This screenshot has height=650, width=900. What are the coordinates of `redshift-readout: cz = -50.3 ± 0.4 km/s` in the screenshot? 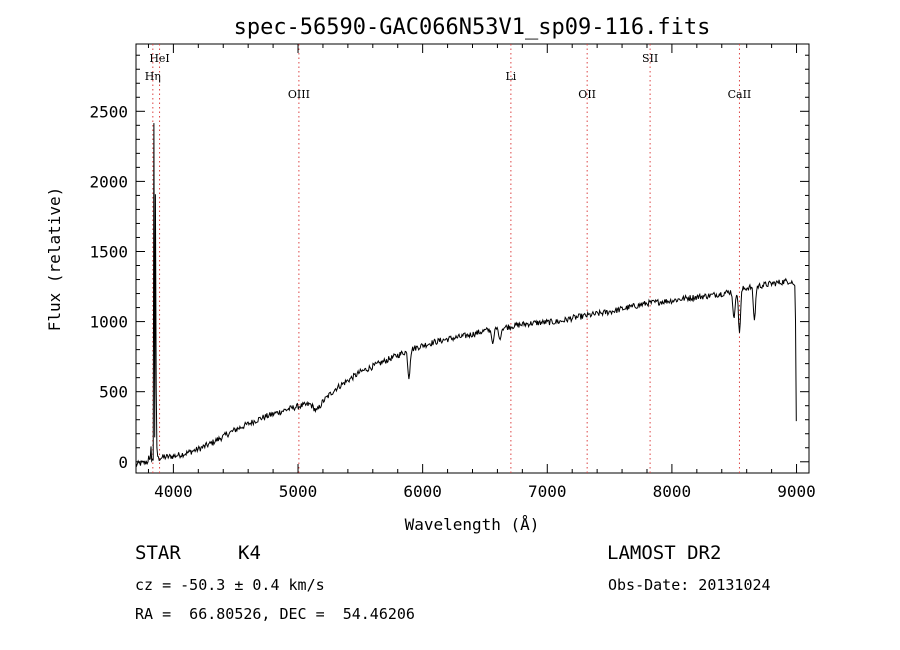 It's located at (230, 585).